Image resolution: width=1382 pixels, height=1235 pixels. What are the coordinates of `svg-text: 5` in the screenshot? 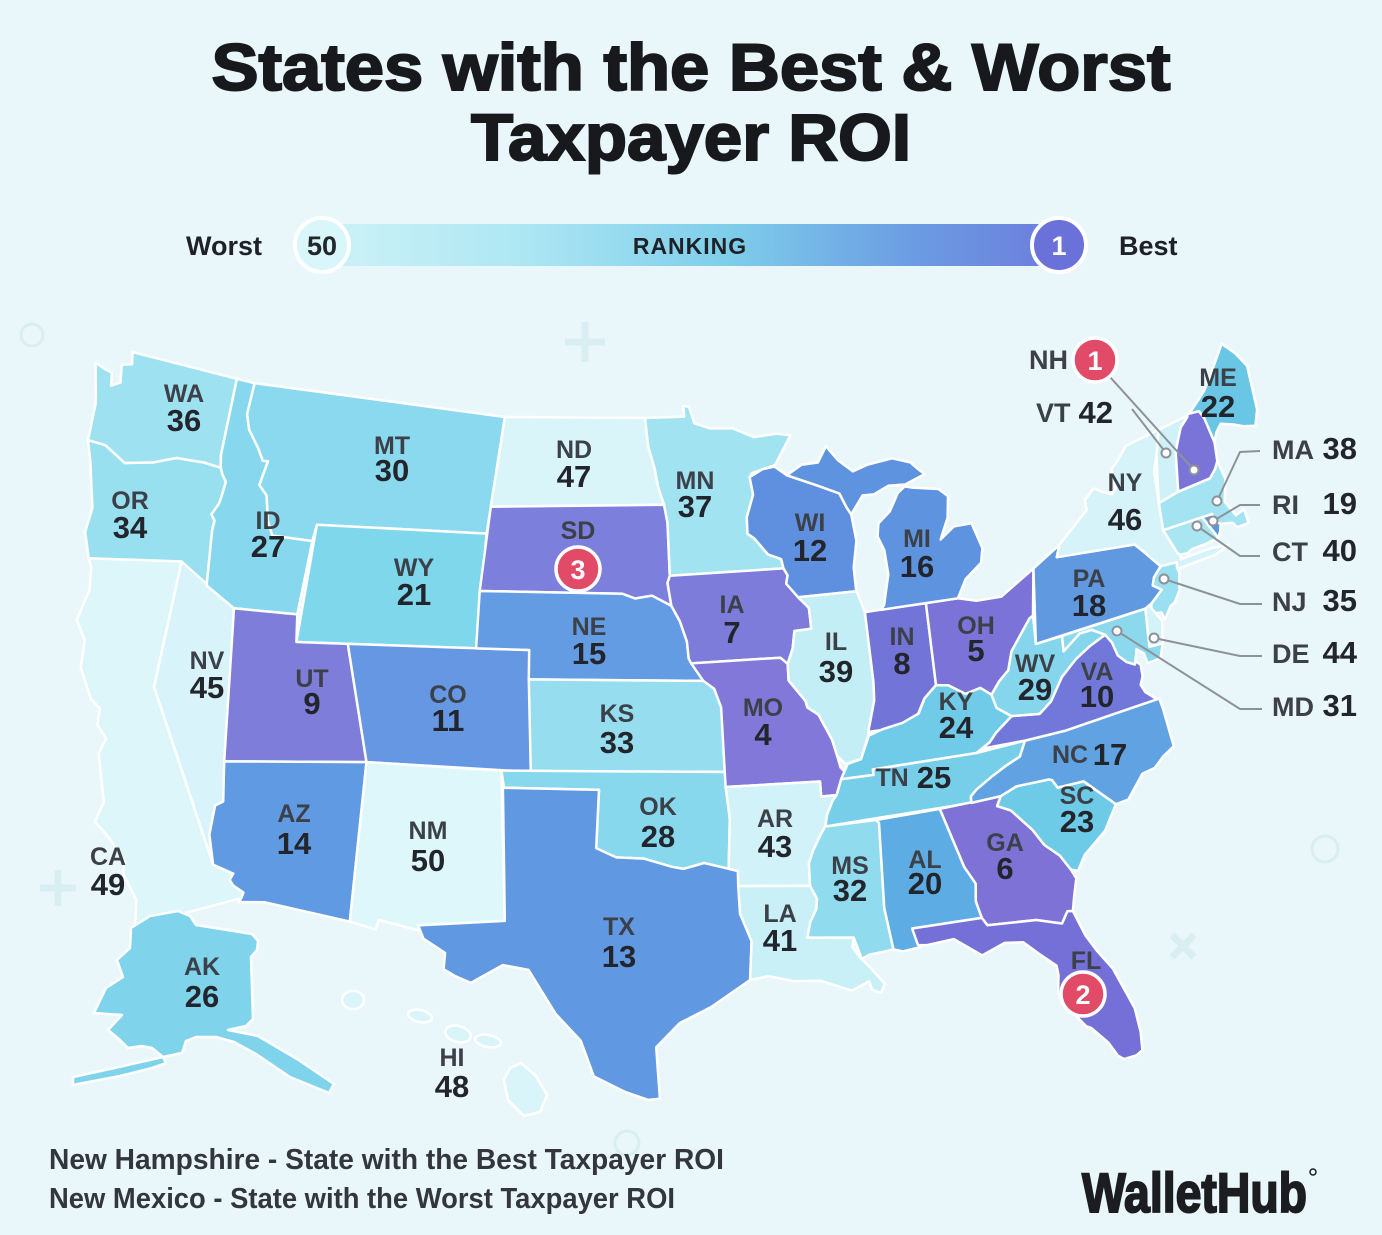 It's located at (975, 650).